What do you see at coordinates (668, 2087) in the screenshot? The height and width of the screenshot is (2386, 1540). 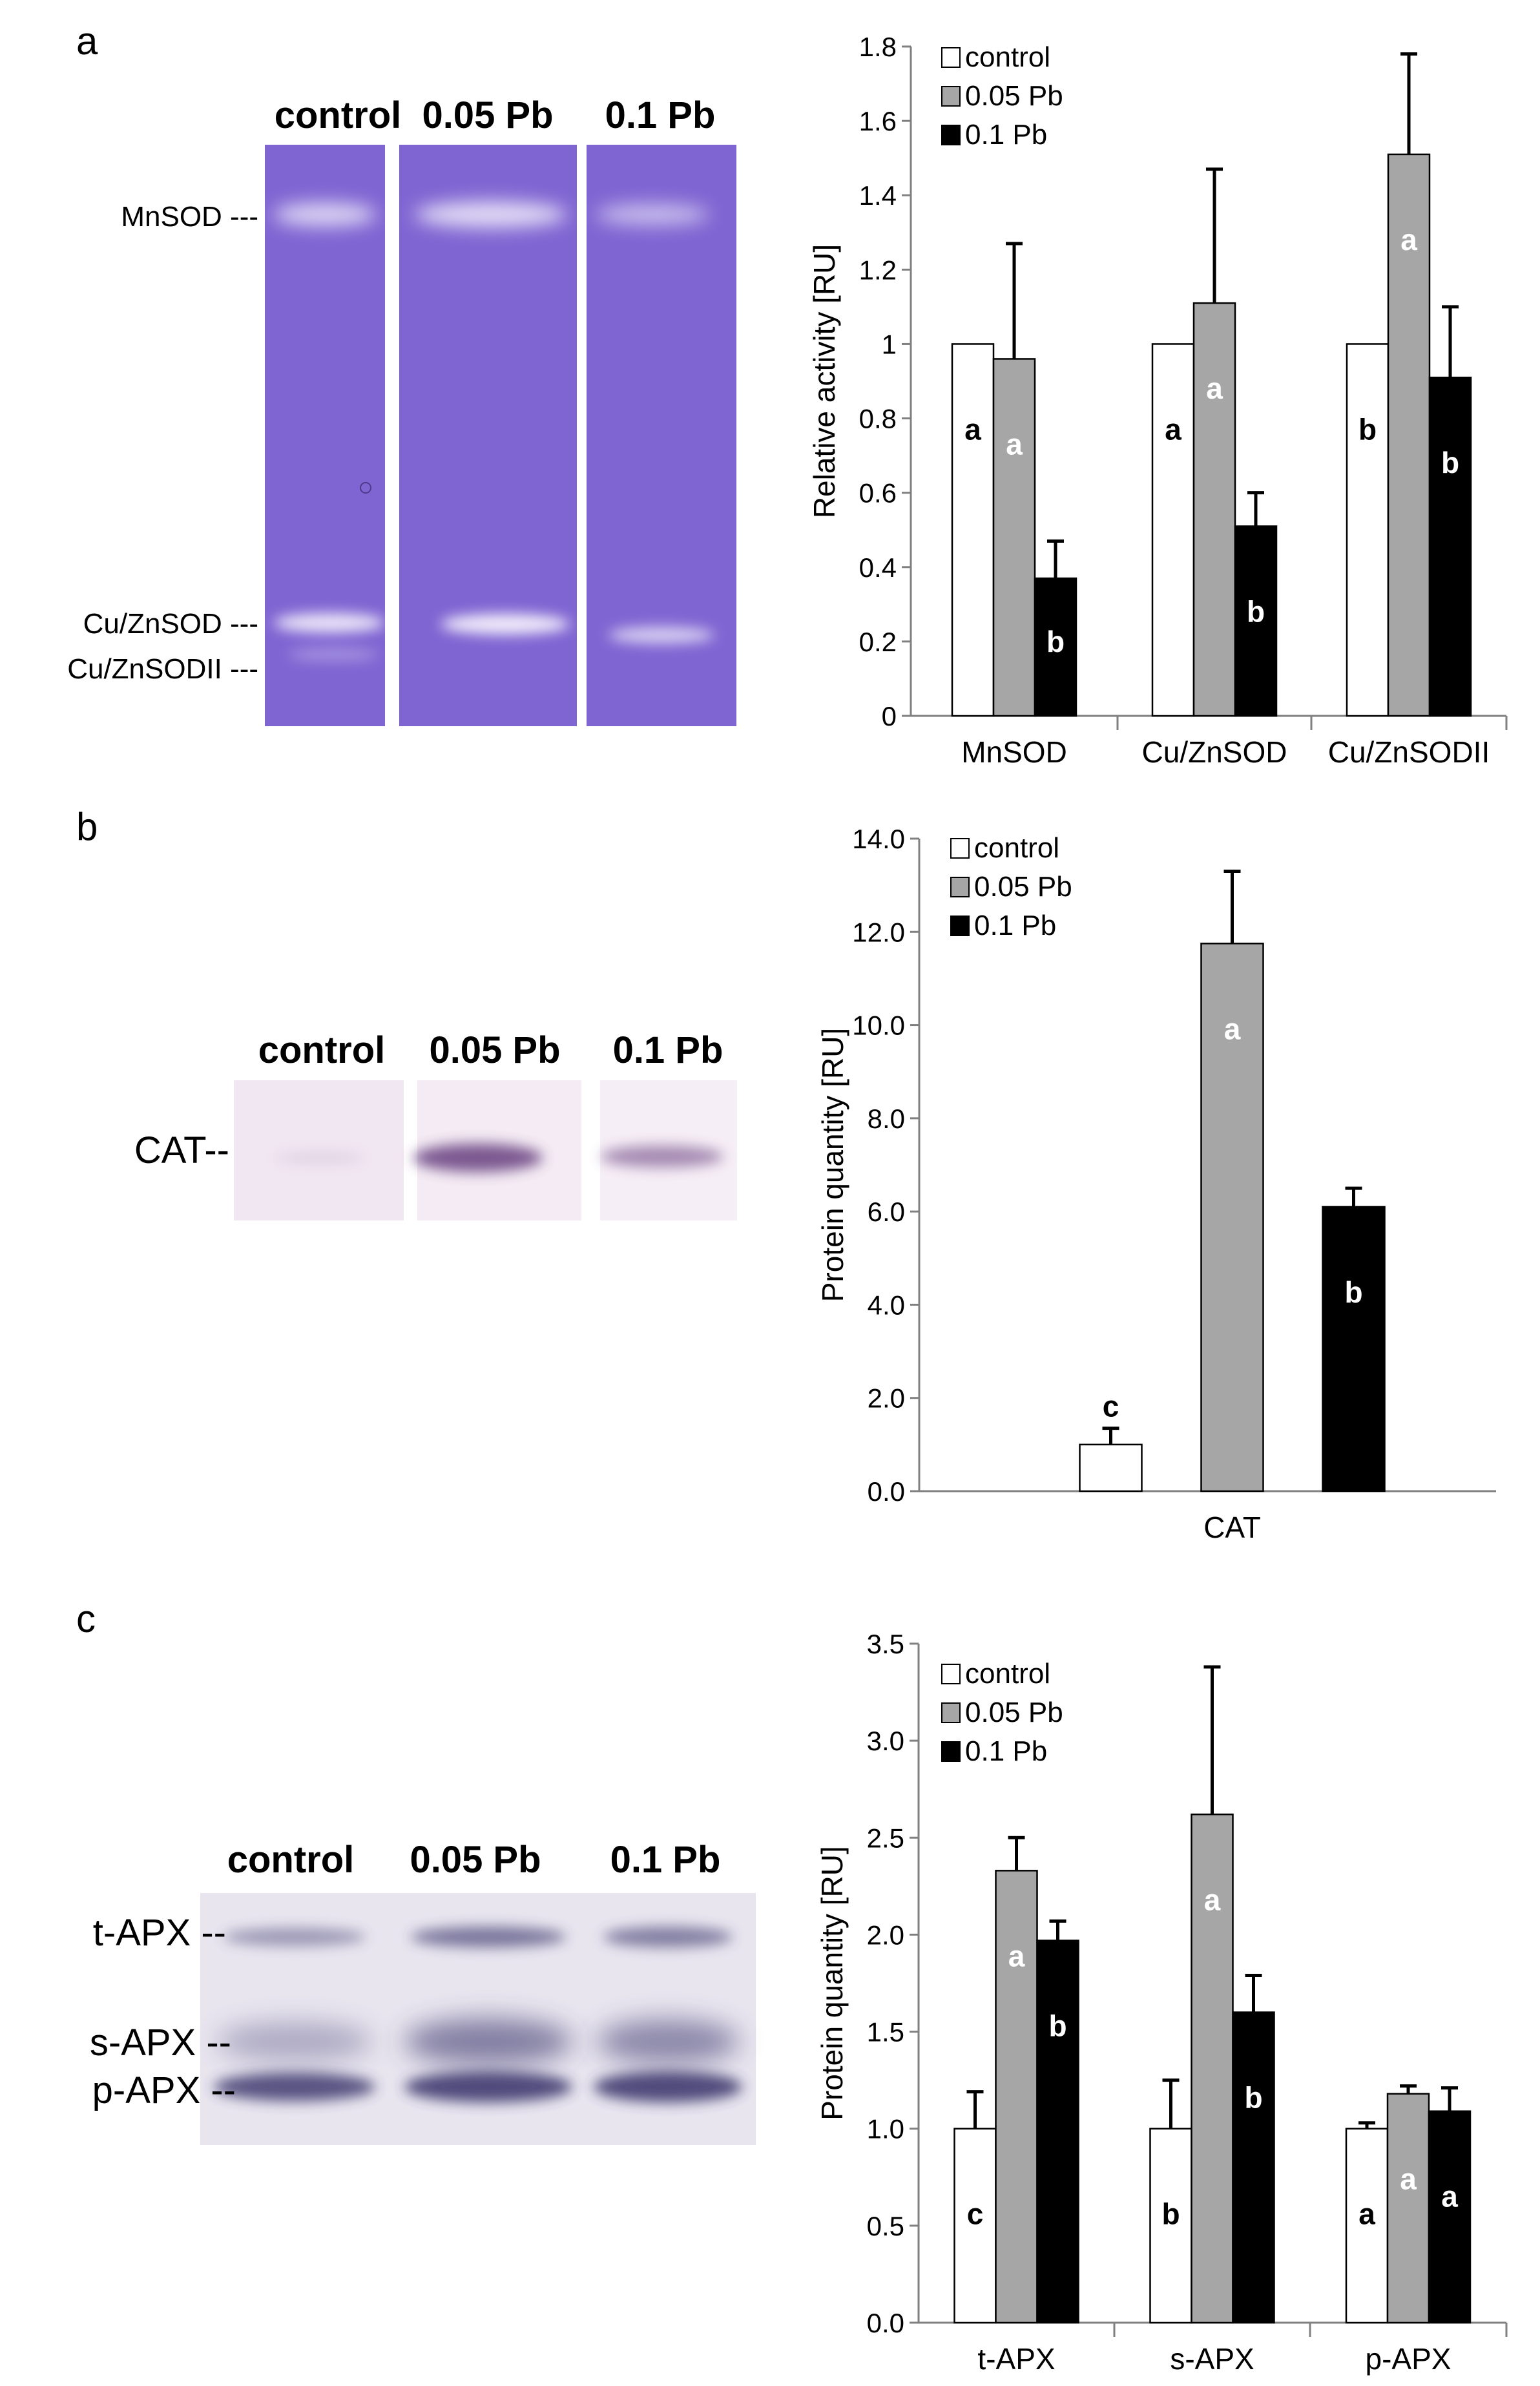 I see `blot-band-papx-0.1pb` at bounding box center [668, 2087].